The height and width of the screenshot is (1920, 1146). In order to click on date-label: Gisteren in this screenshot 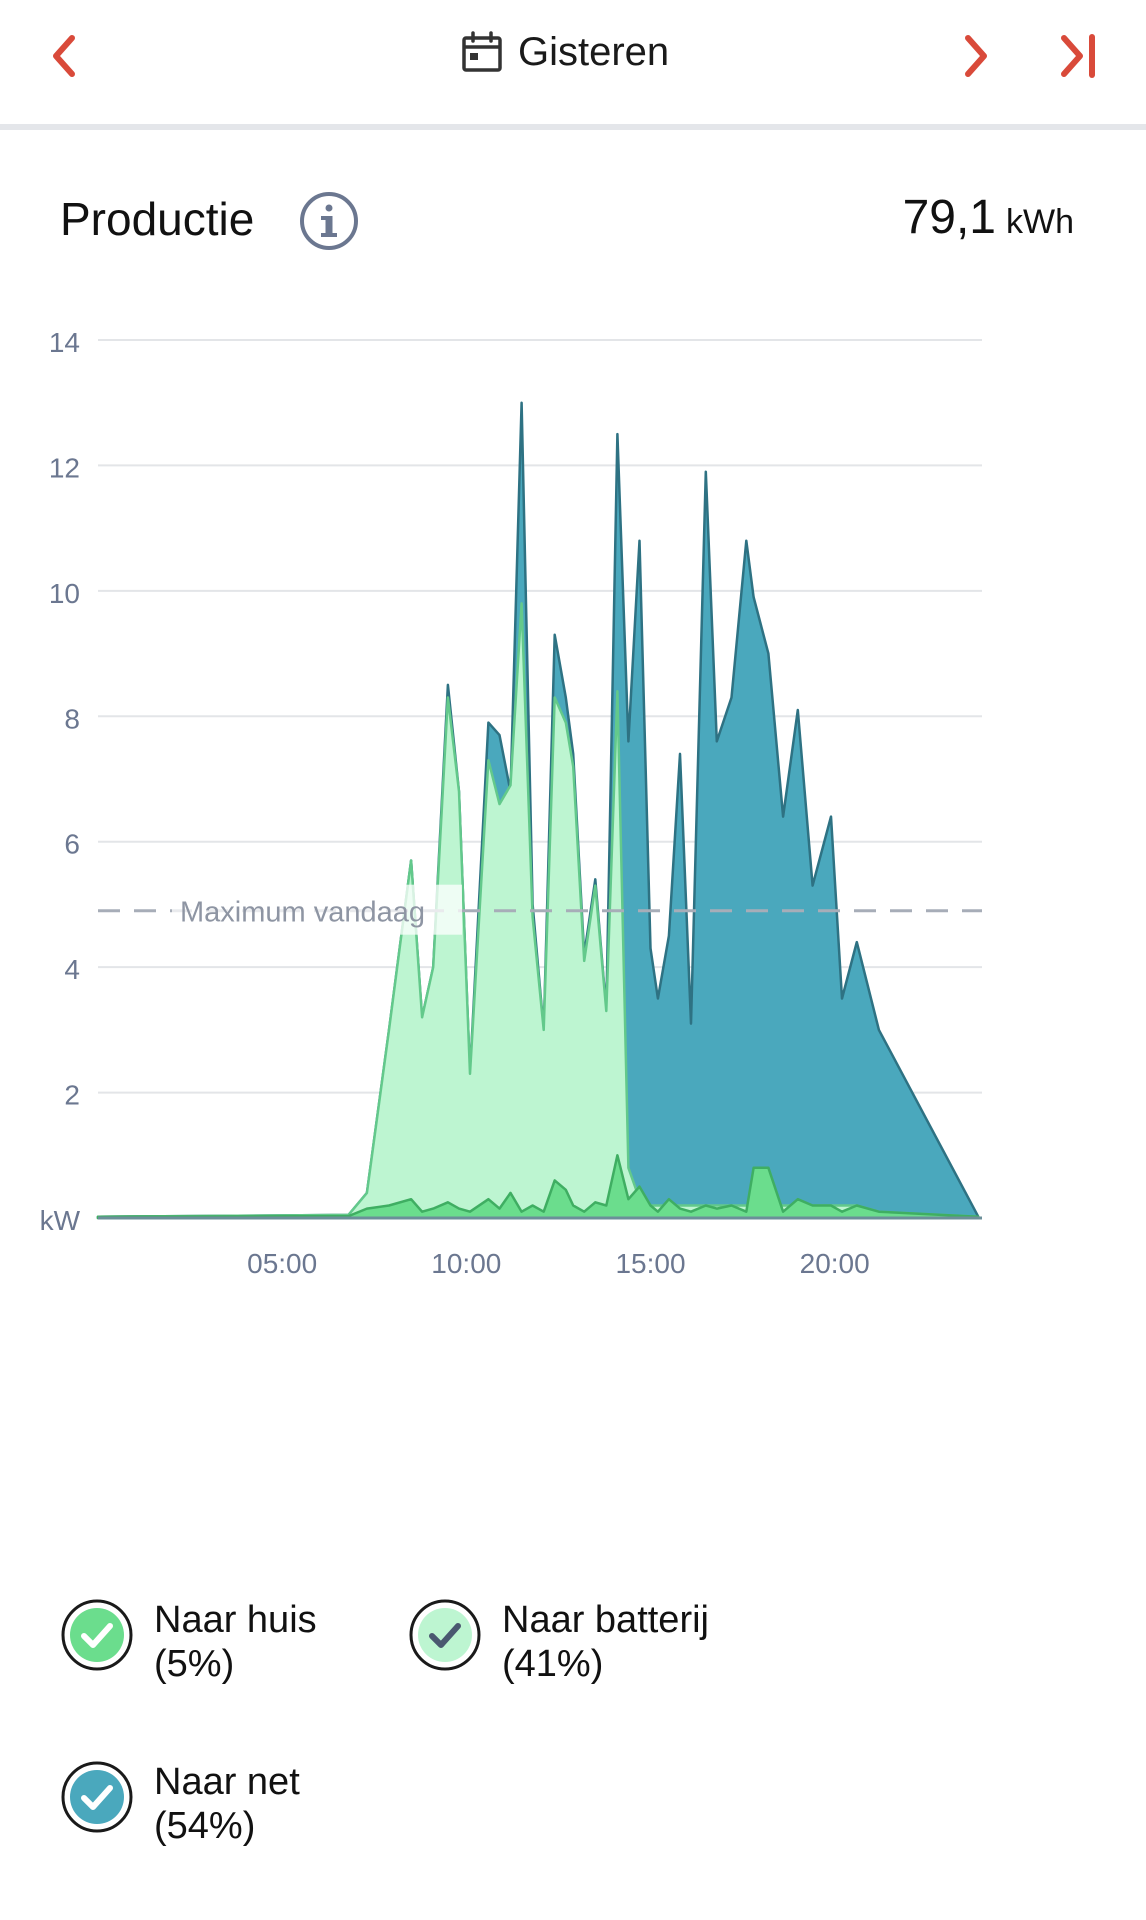, I will do `click(594, 51)`.